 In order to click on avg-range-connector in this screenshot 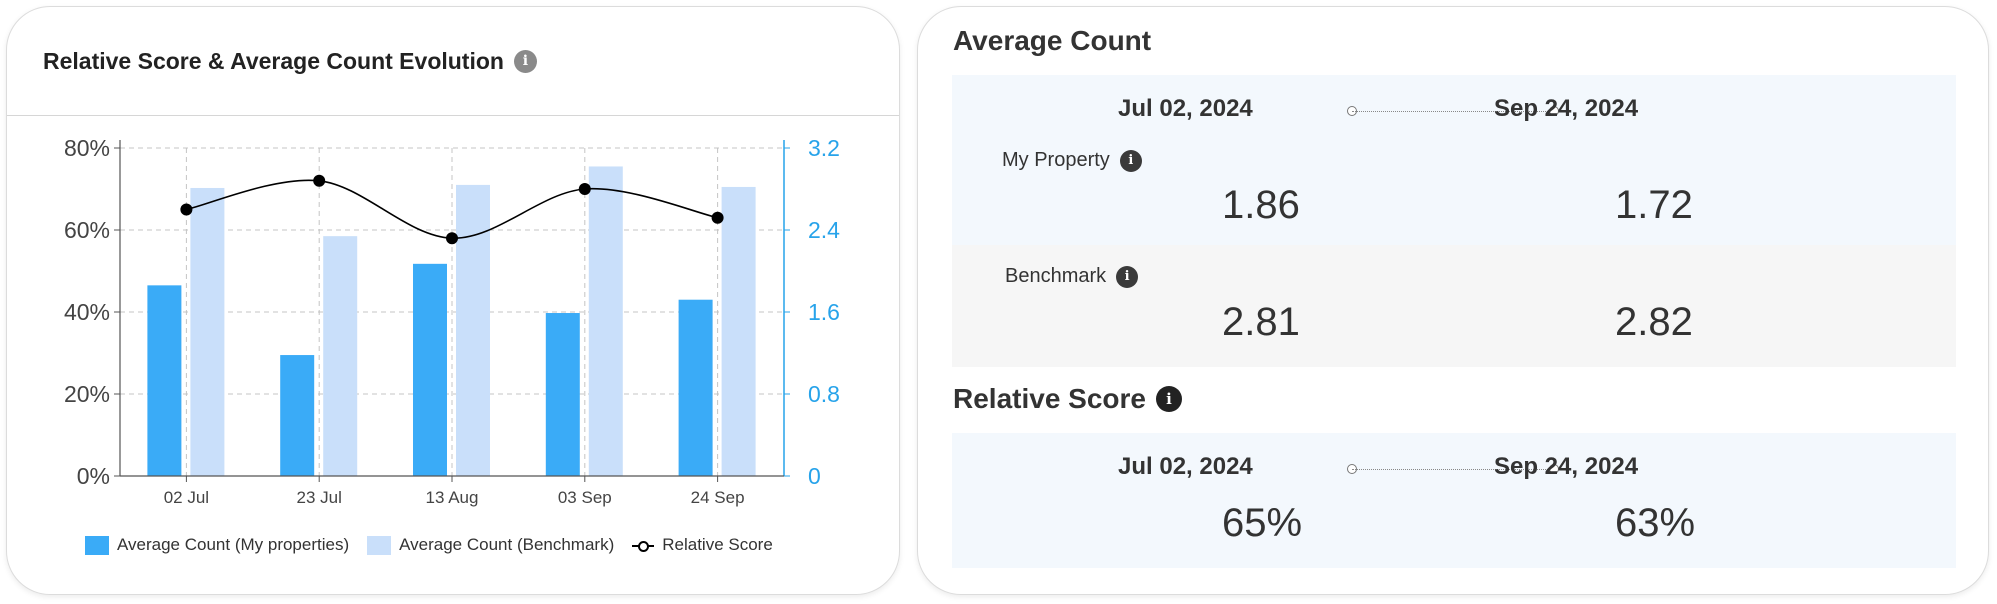, I will do `click(1454, 111)`.